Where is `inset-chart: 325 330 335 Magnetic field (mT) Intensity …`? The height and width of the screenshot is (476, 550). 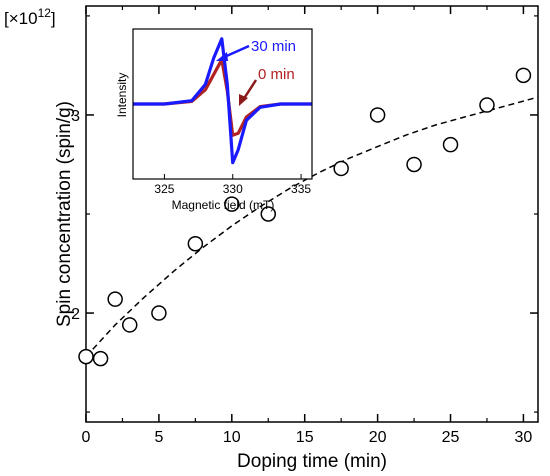 inset-chart: 325 330 335 Magnetic field (mT) Intensity … is located at coordinates (214, 120).